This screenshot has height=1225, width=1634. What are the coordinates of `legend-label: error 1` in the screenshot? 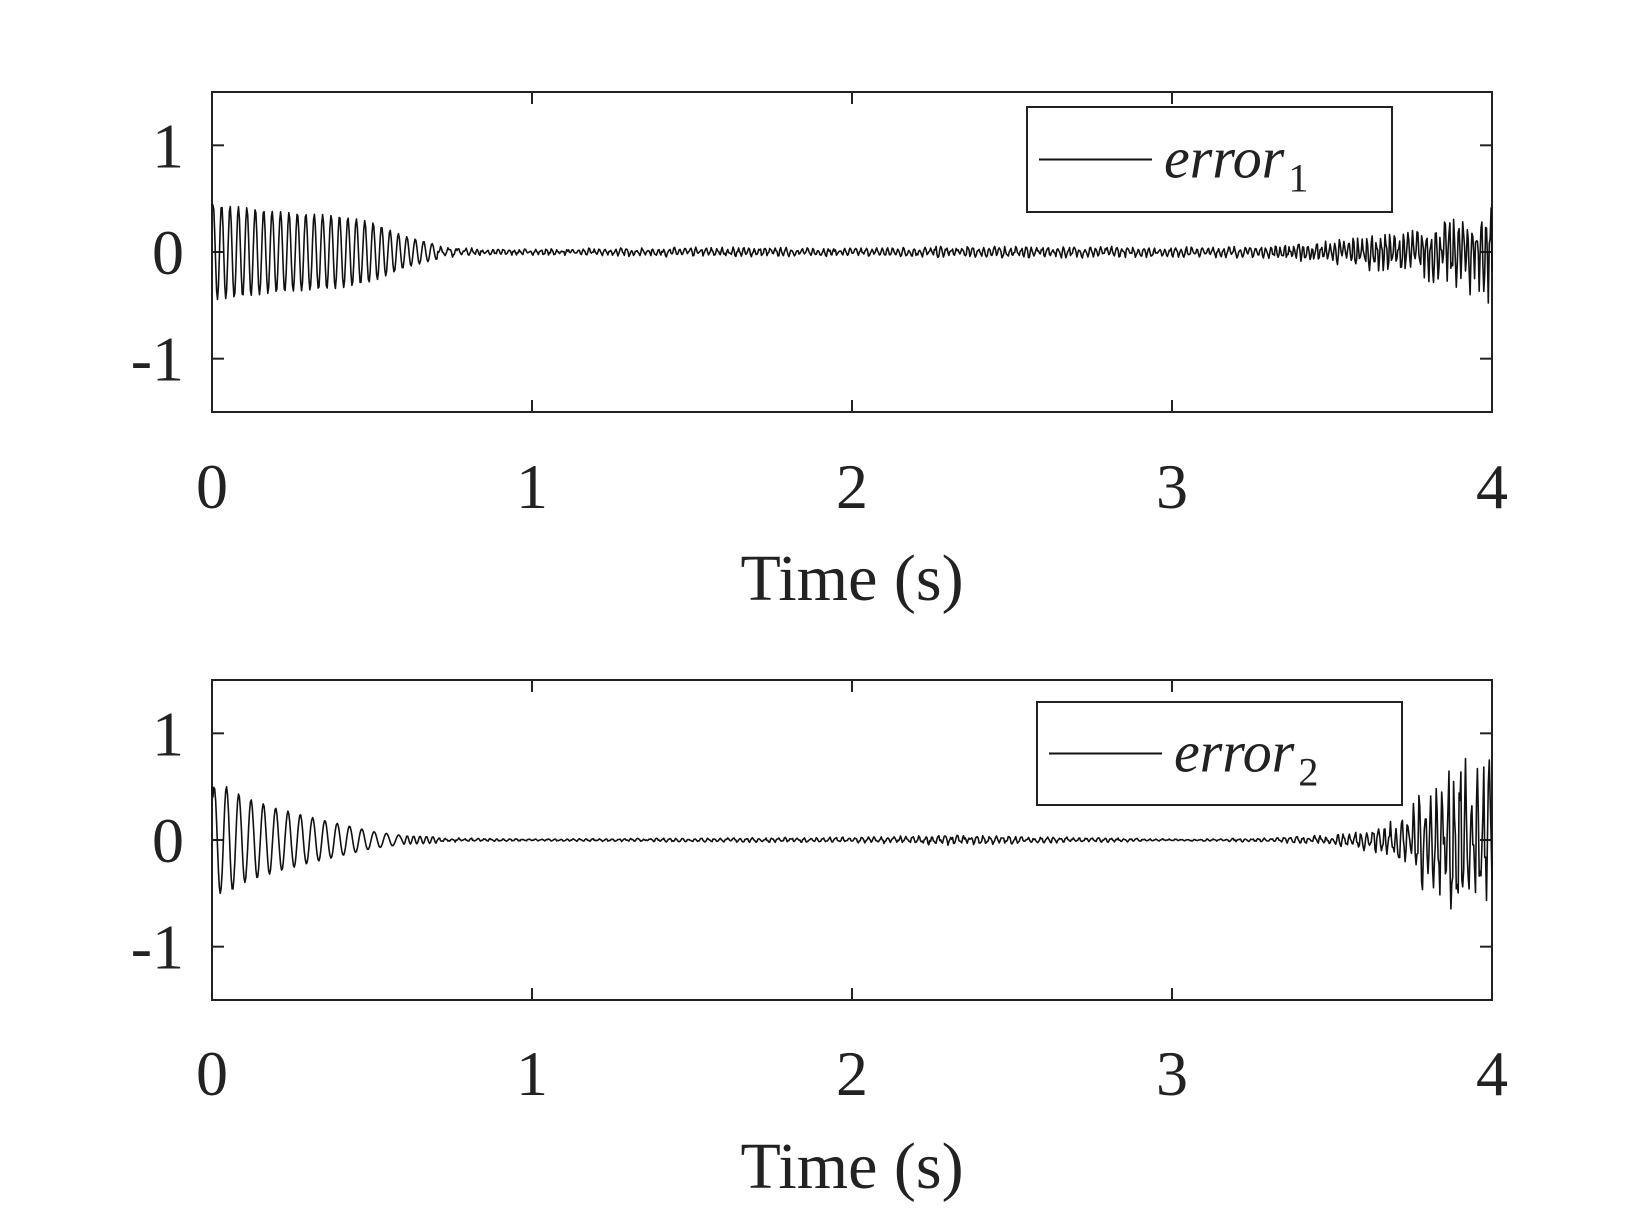 It's located at (1236, 163).